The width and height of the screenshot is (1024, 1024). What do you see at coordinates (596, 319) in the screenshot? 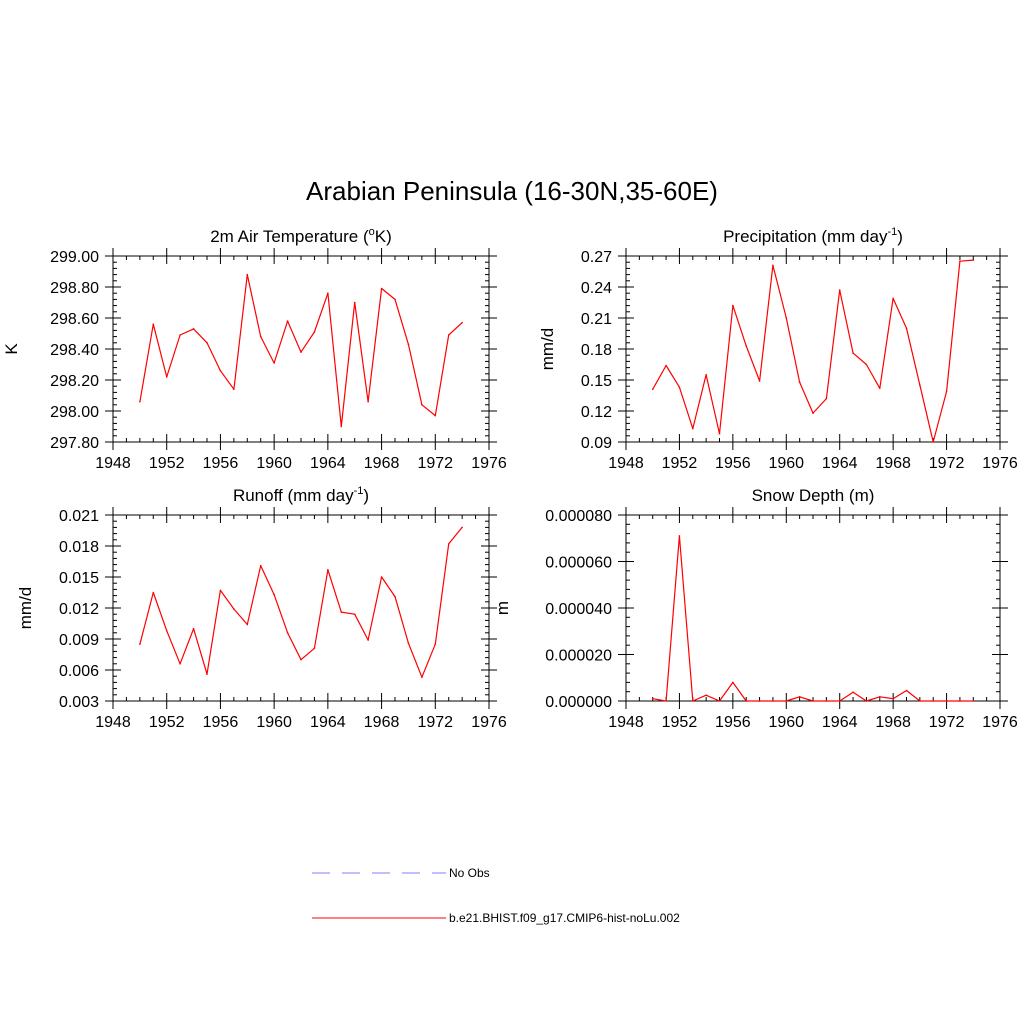
I see `panel-2-y-tick-label: 0.21` at bounding box center [596, 319].